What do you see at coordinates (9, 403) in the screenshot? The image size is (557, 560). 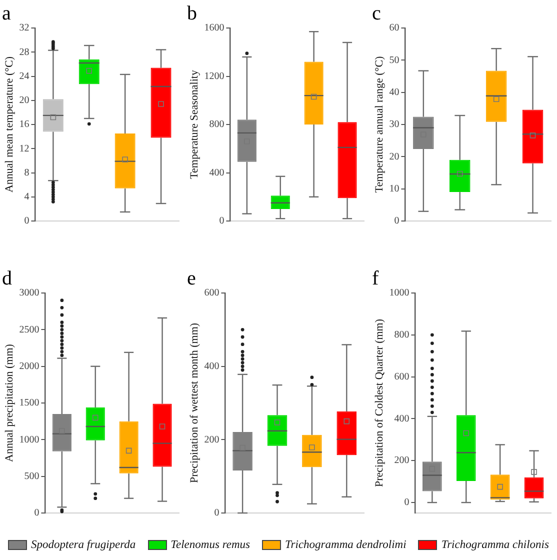 I see `y-axis-title: Annual precipitation (mm)` at bounding box center [9, 403].